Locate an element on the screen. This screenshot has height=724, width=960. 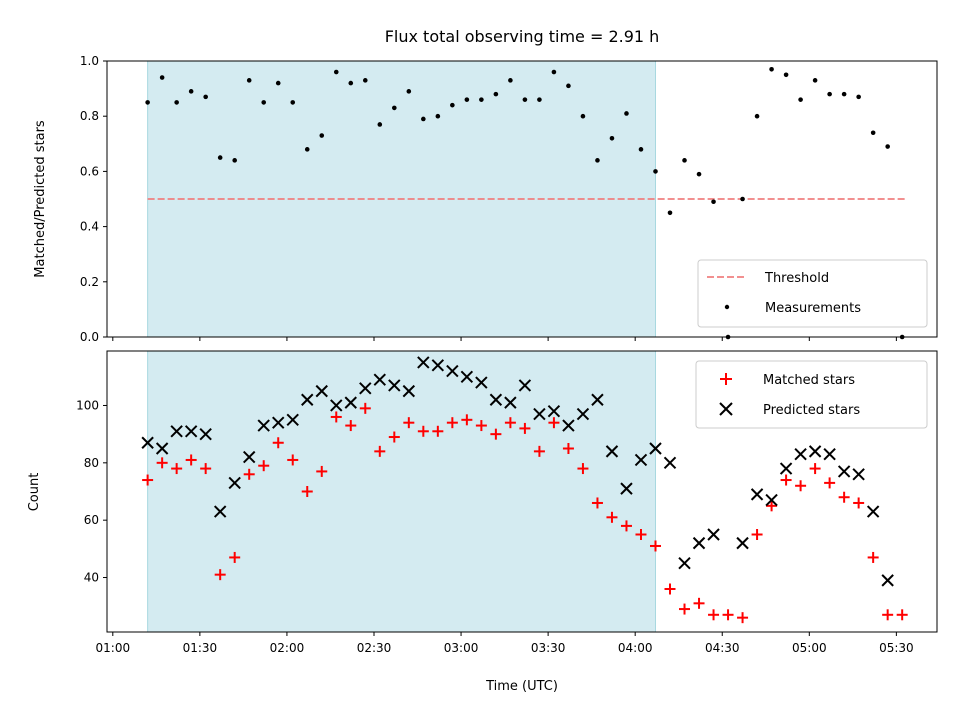
top-legend-box is located at coordinates (812, 293).